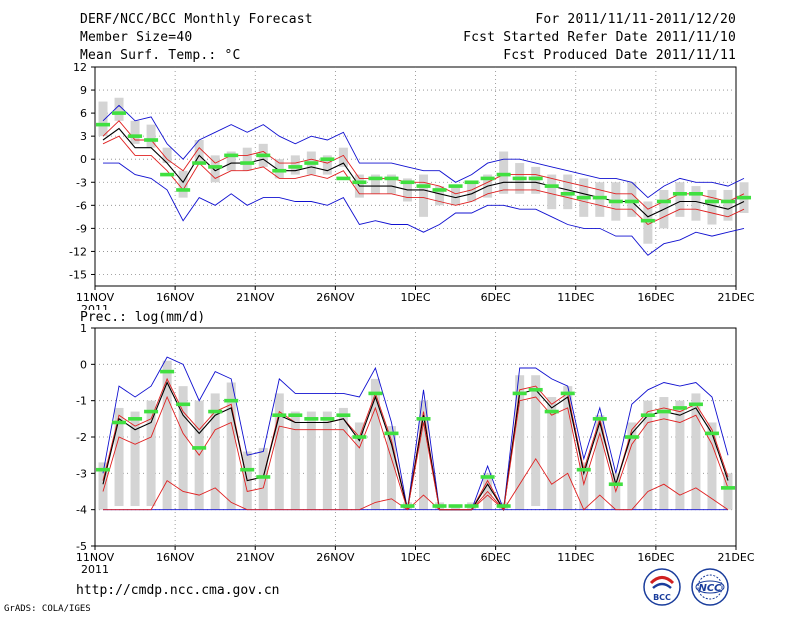  Describe the element at coordinates (415, 453) in the screenshot. I see `precip-lower-spread-line` at that location.